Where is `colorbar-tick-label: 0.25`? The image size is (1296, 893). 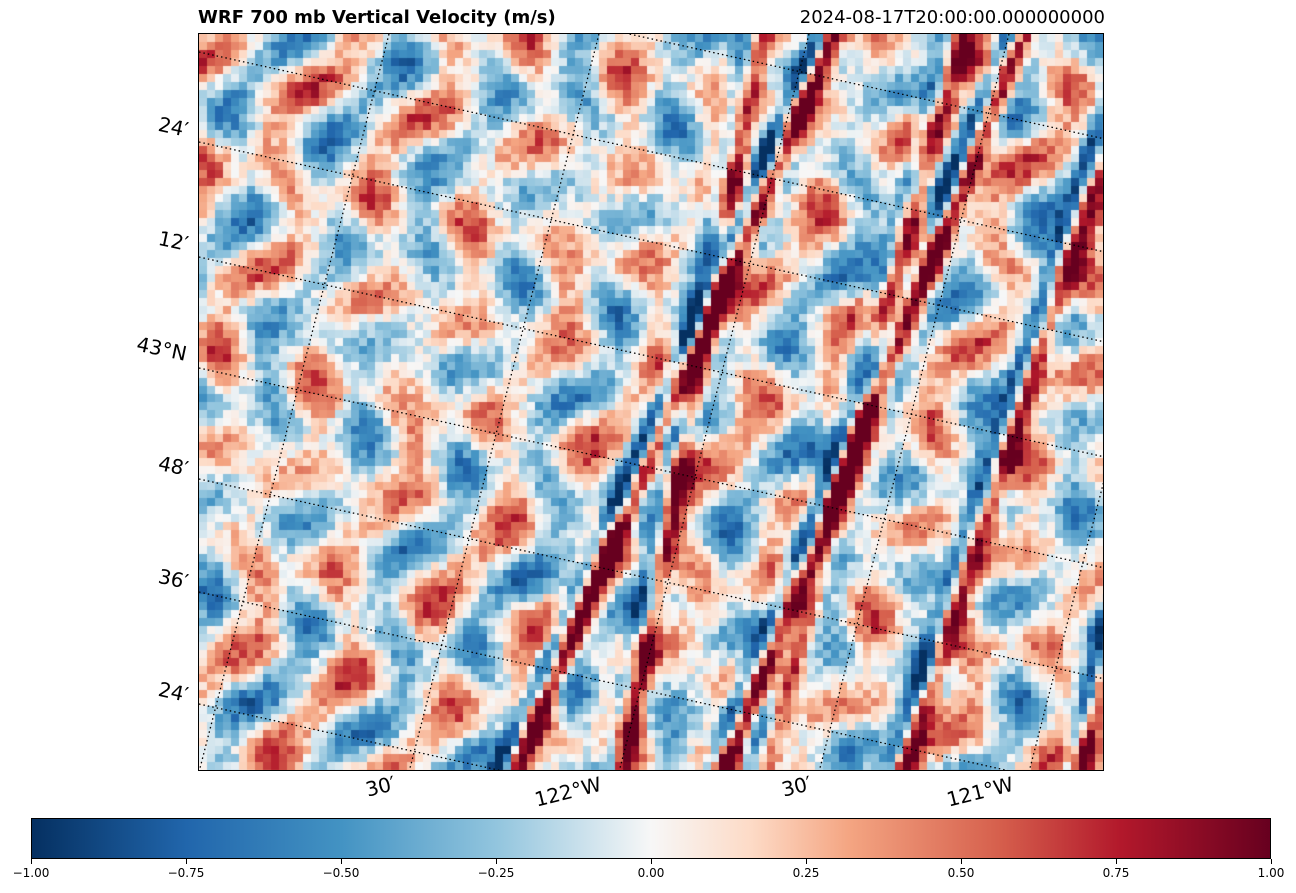
colorbar-tick-label: 0.25 is located at coordinates (806, 873).